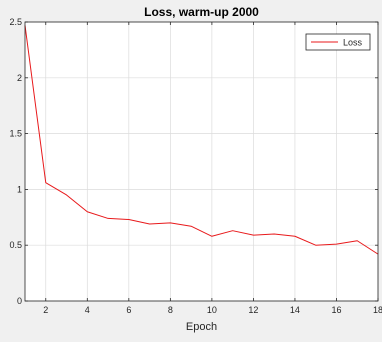  What do you see at coordinates (201, 327) in the screenshot?
I see `x-axis-label: Epoch` at bounding box center [201, 327].